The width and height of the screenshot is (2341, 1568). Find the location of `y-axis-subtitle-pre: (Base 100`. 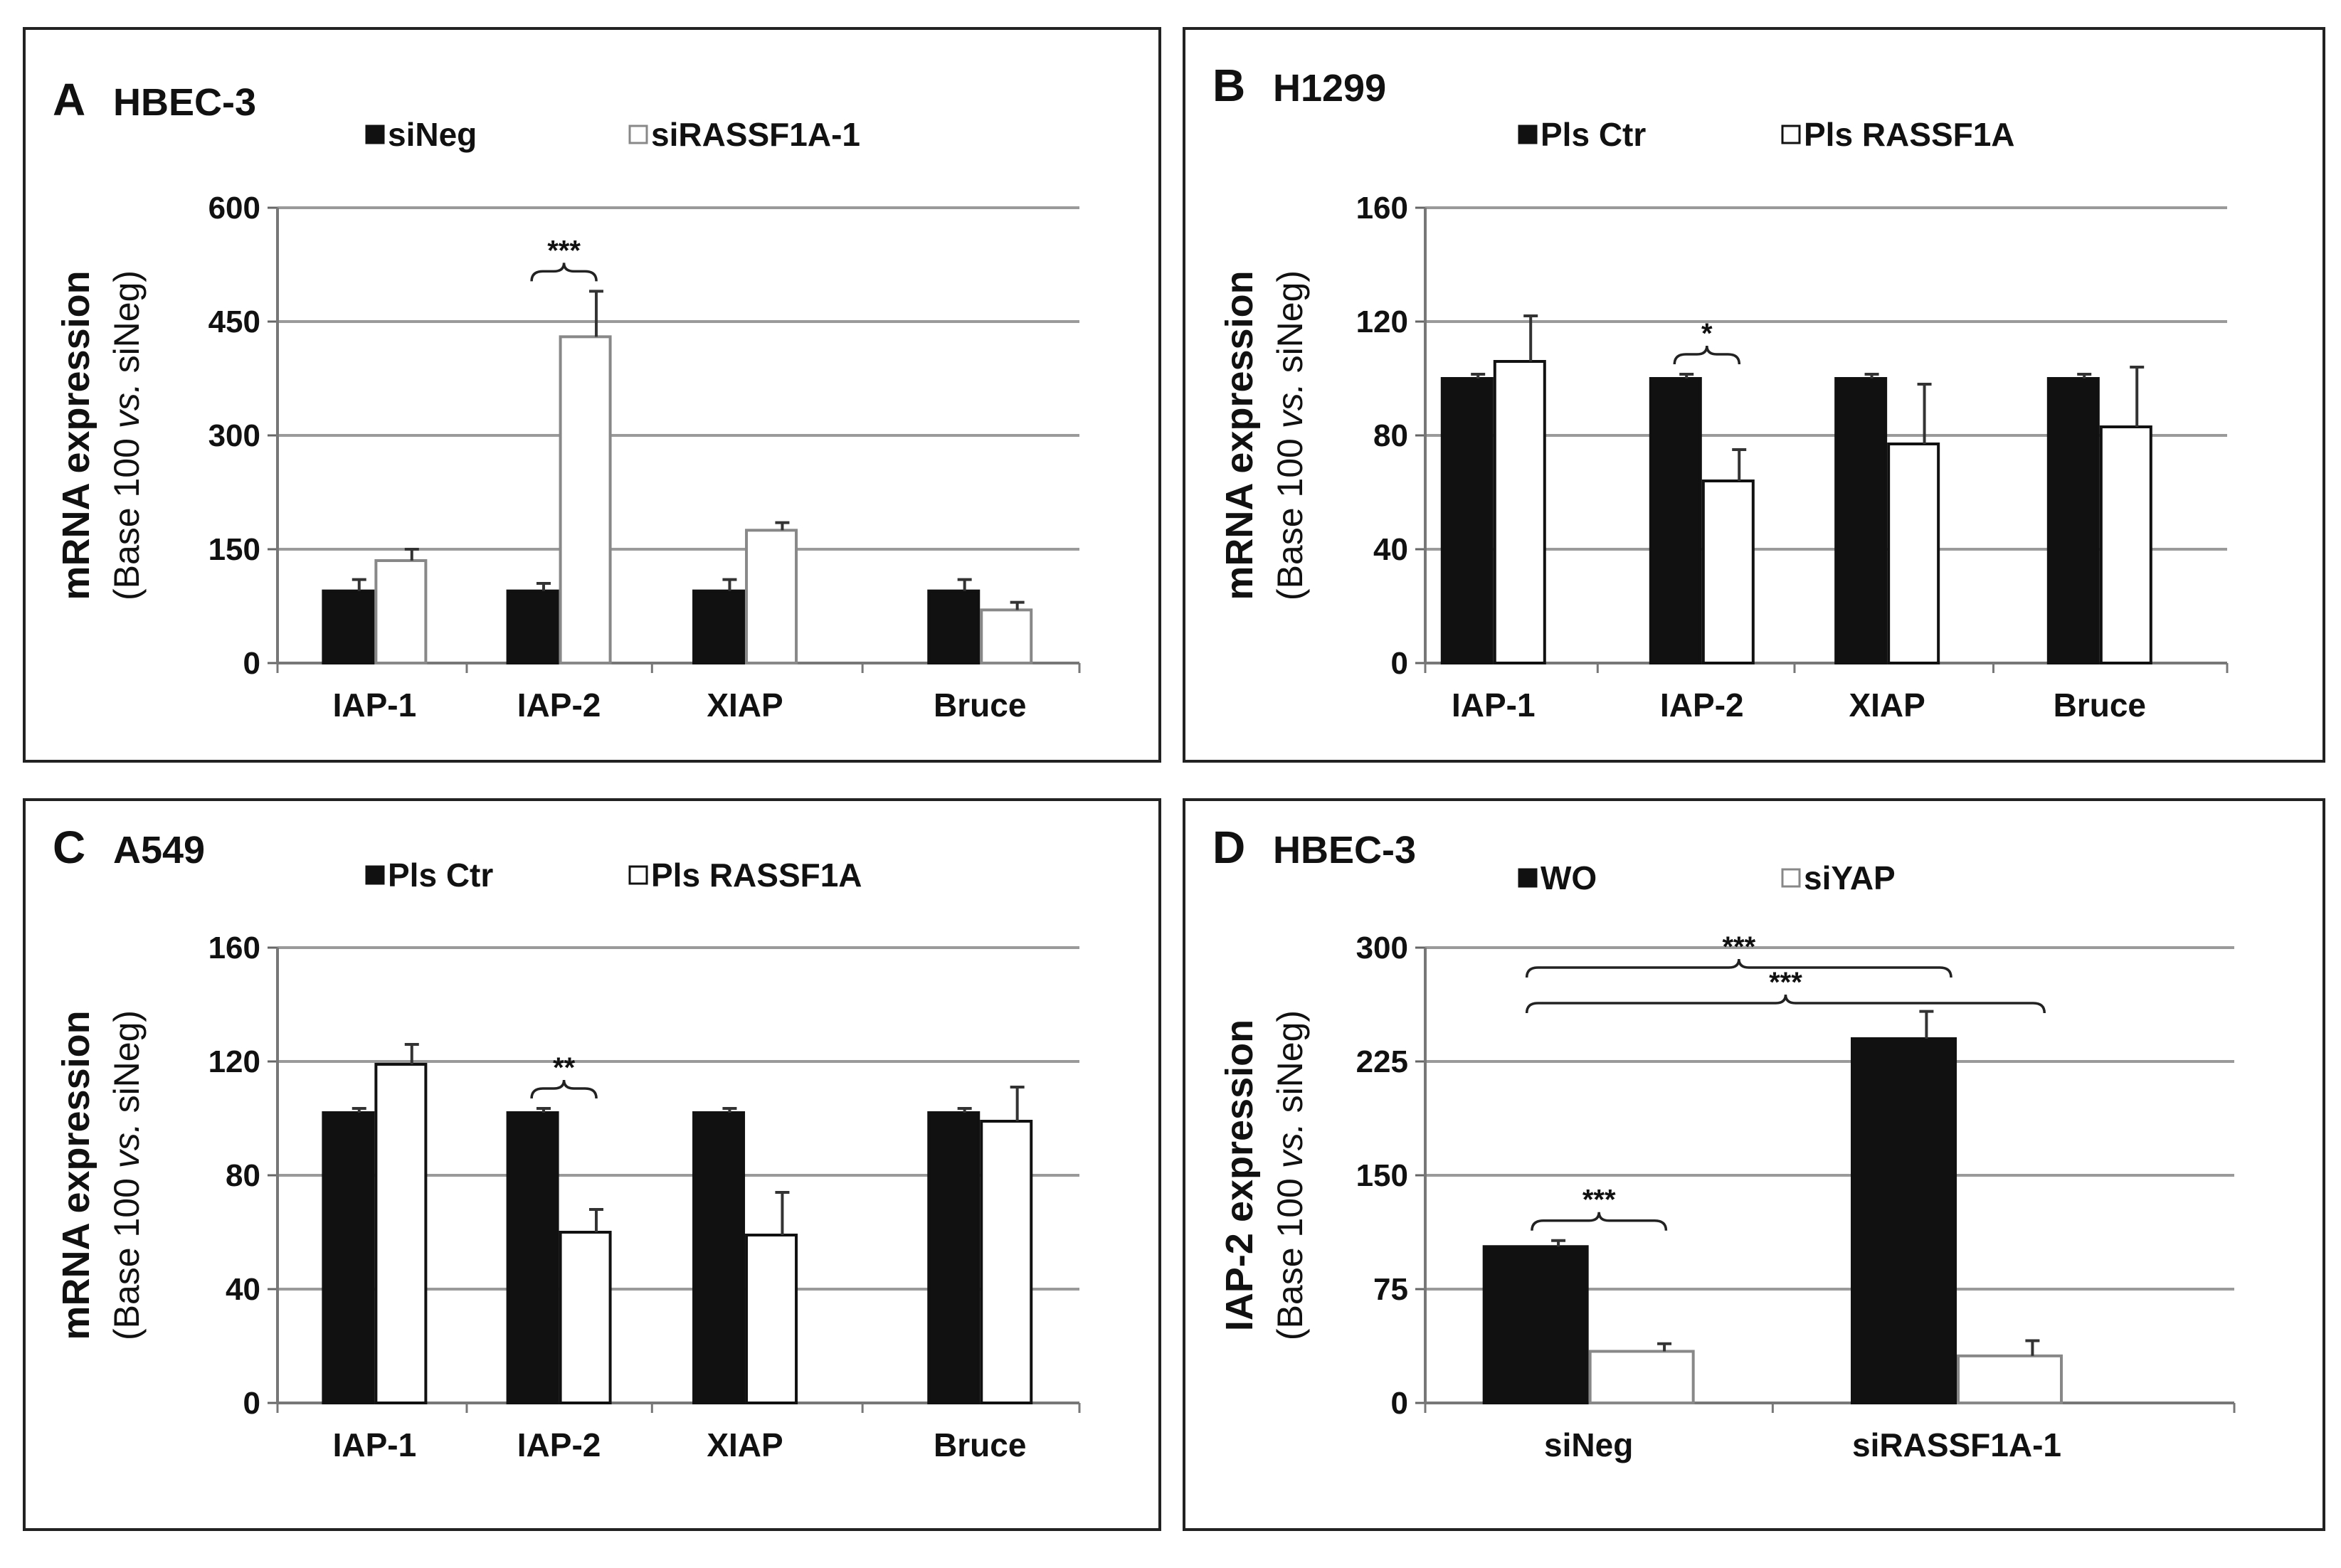

y-axis-subtitle-pre: (Base 100 is located at coordinates (1290, 514).